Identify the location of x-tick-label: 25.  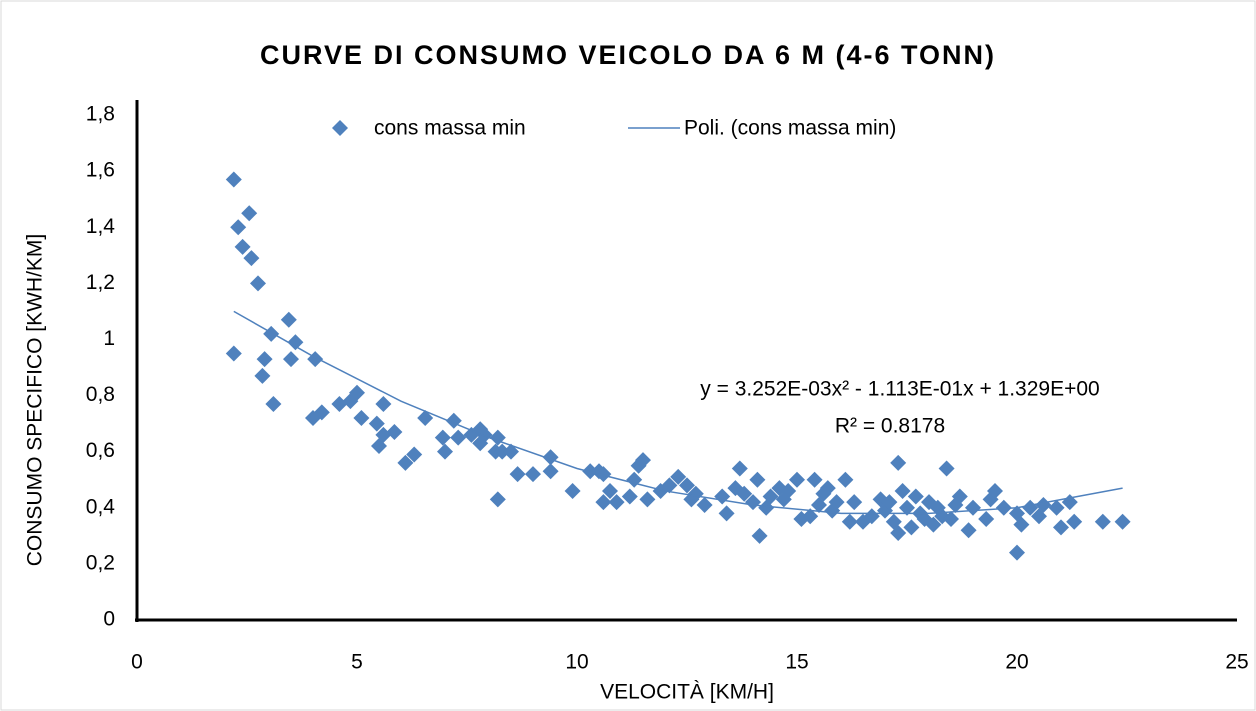
(1236, 662).